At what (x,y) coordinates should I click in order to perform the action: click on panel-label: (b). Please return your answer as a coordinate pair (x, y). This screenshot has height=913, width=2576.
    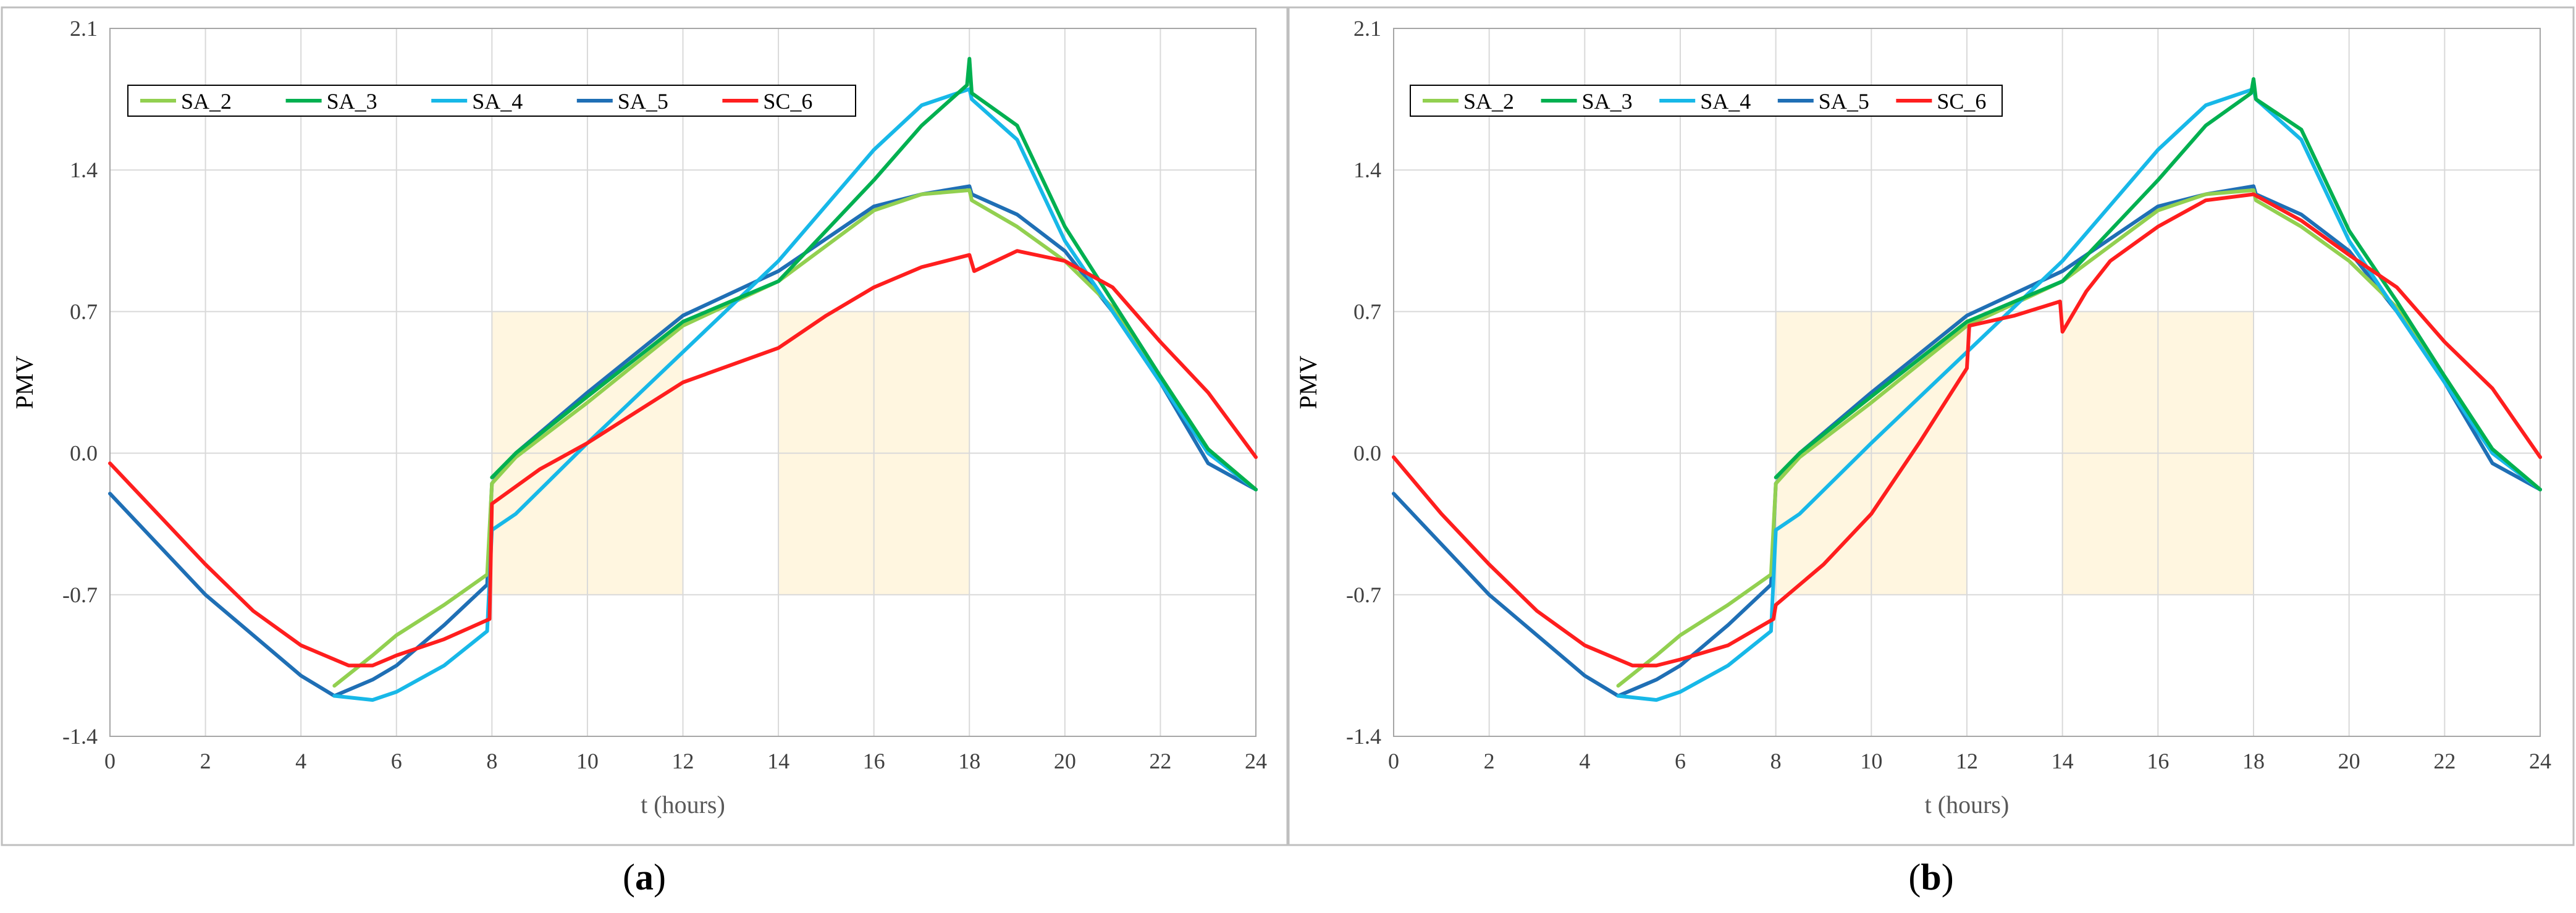
    Looking at the image, I should click on (1930, 877).